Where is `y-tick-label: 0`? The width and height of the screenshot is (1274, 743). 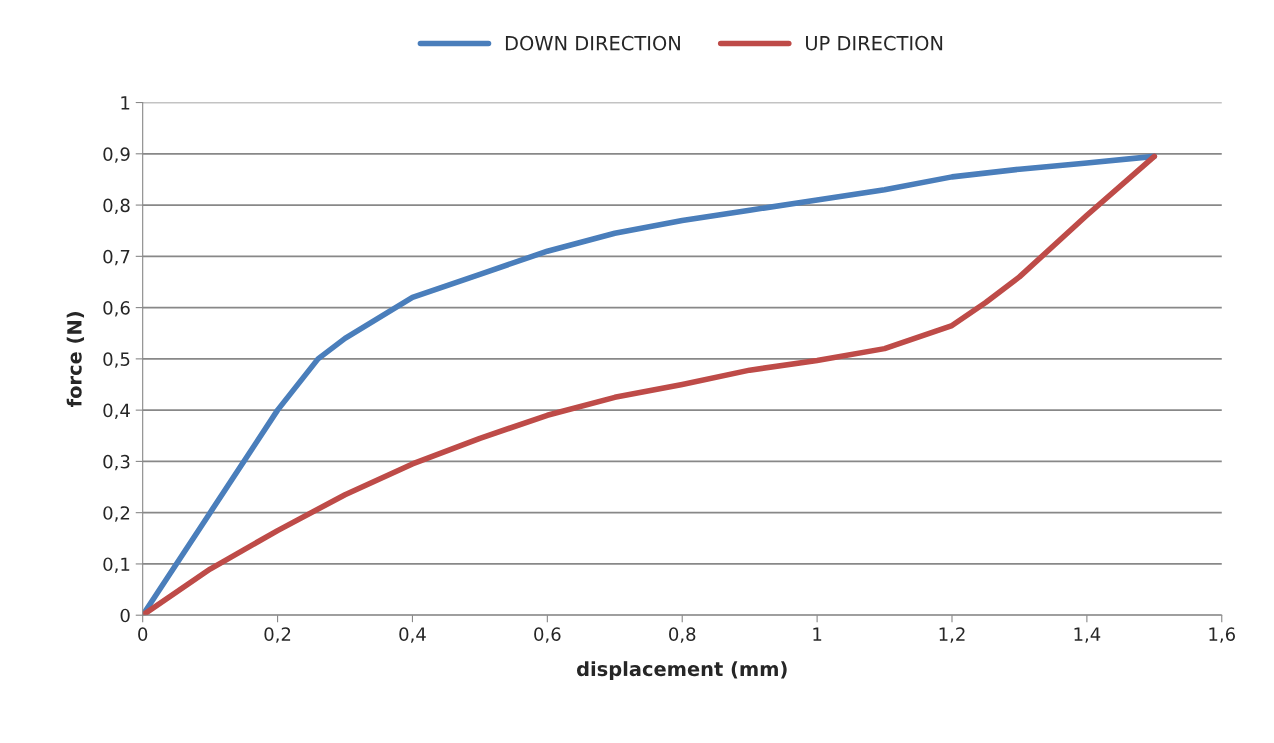 y-tick-label: 0 is located at coordinates (125, 615).